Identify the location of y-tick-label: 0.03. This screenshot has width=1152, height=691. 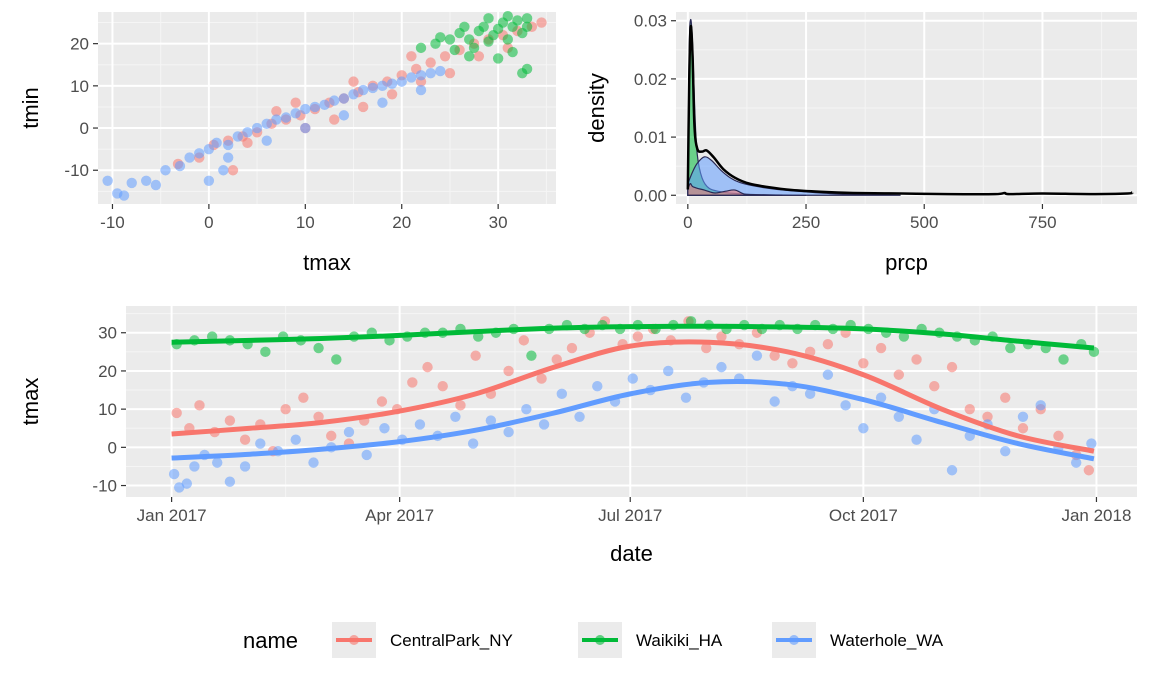
(650, 21).